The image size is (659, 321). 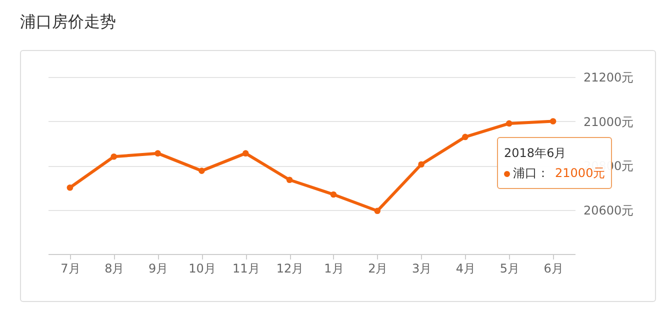 What do you see at coordinates (70, 269) in the screenshot?
I see `x-tick-label: 7月` at bounding box center [70, 269].